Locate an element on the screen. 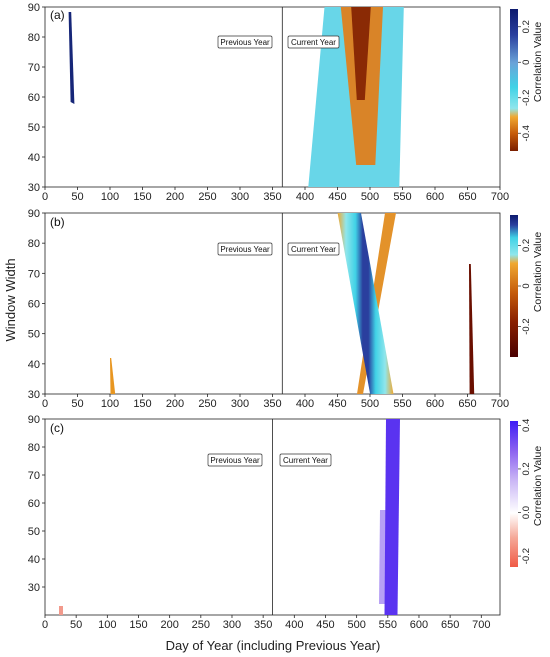 Image resolution: width=550 pixels, height=657 pixels. colorbar-title-b: Correlation Value is located at coordinates (538, 272).